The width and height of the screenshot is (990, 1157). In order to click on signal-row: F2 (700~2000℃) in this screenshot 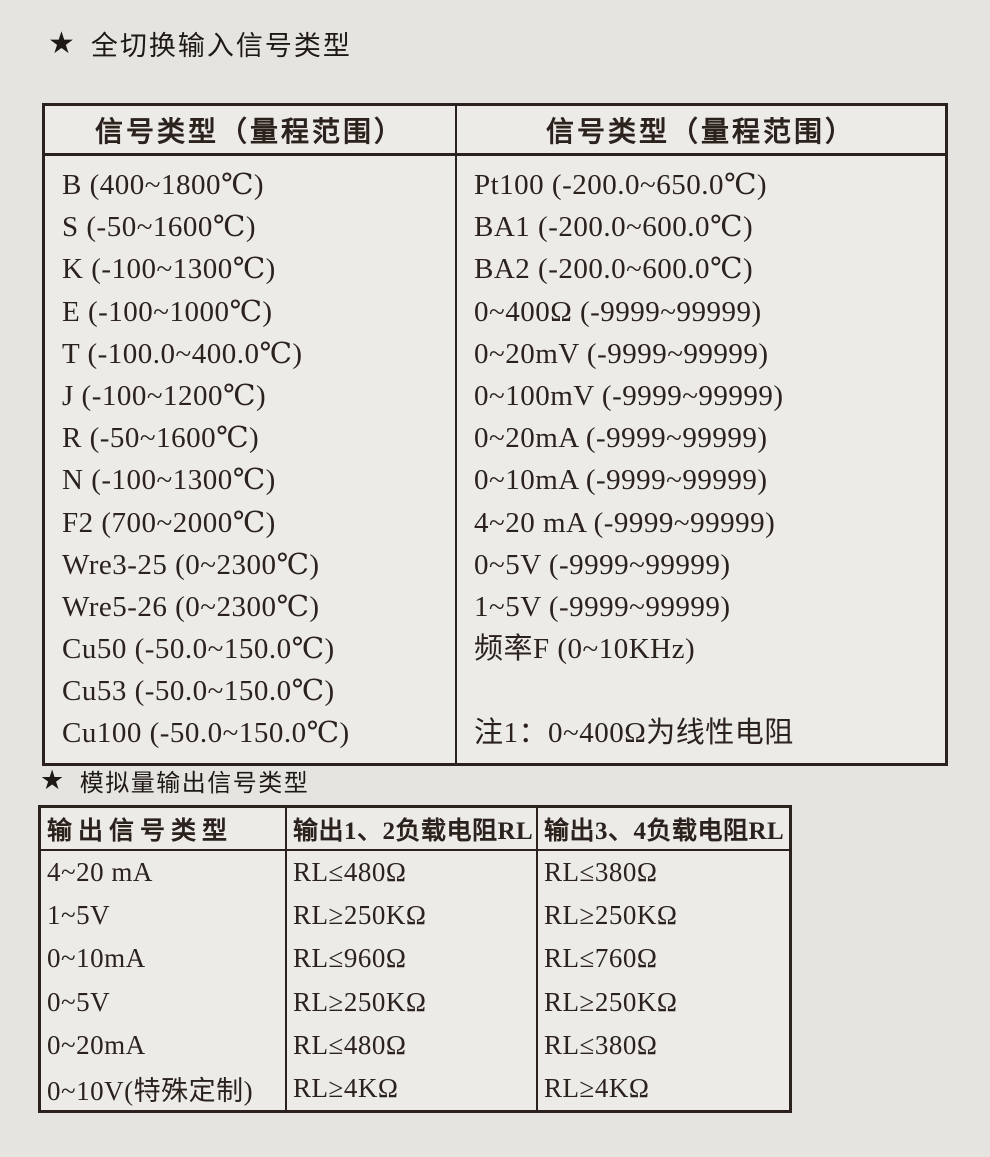, I will do `click(169, 522)`.